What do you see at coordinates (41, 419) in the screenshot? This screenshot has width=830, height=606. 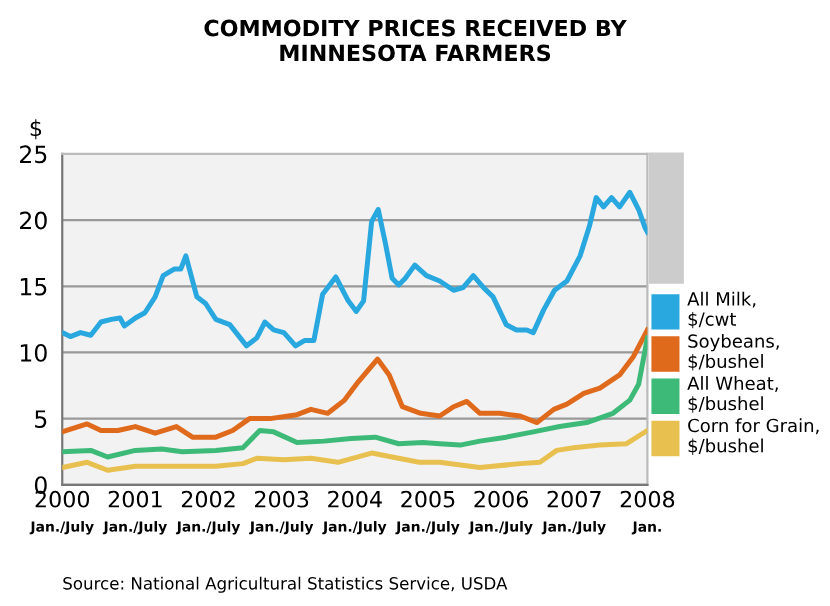 I see `y-tick-label: 5` at bounding box center [41, 419].